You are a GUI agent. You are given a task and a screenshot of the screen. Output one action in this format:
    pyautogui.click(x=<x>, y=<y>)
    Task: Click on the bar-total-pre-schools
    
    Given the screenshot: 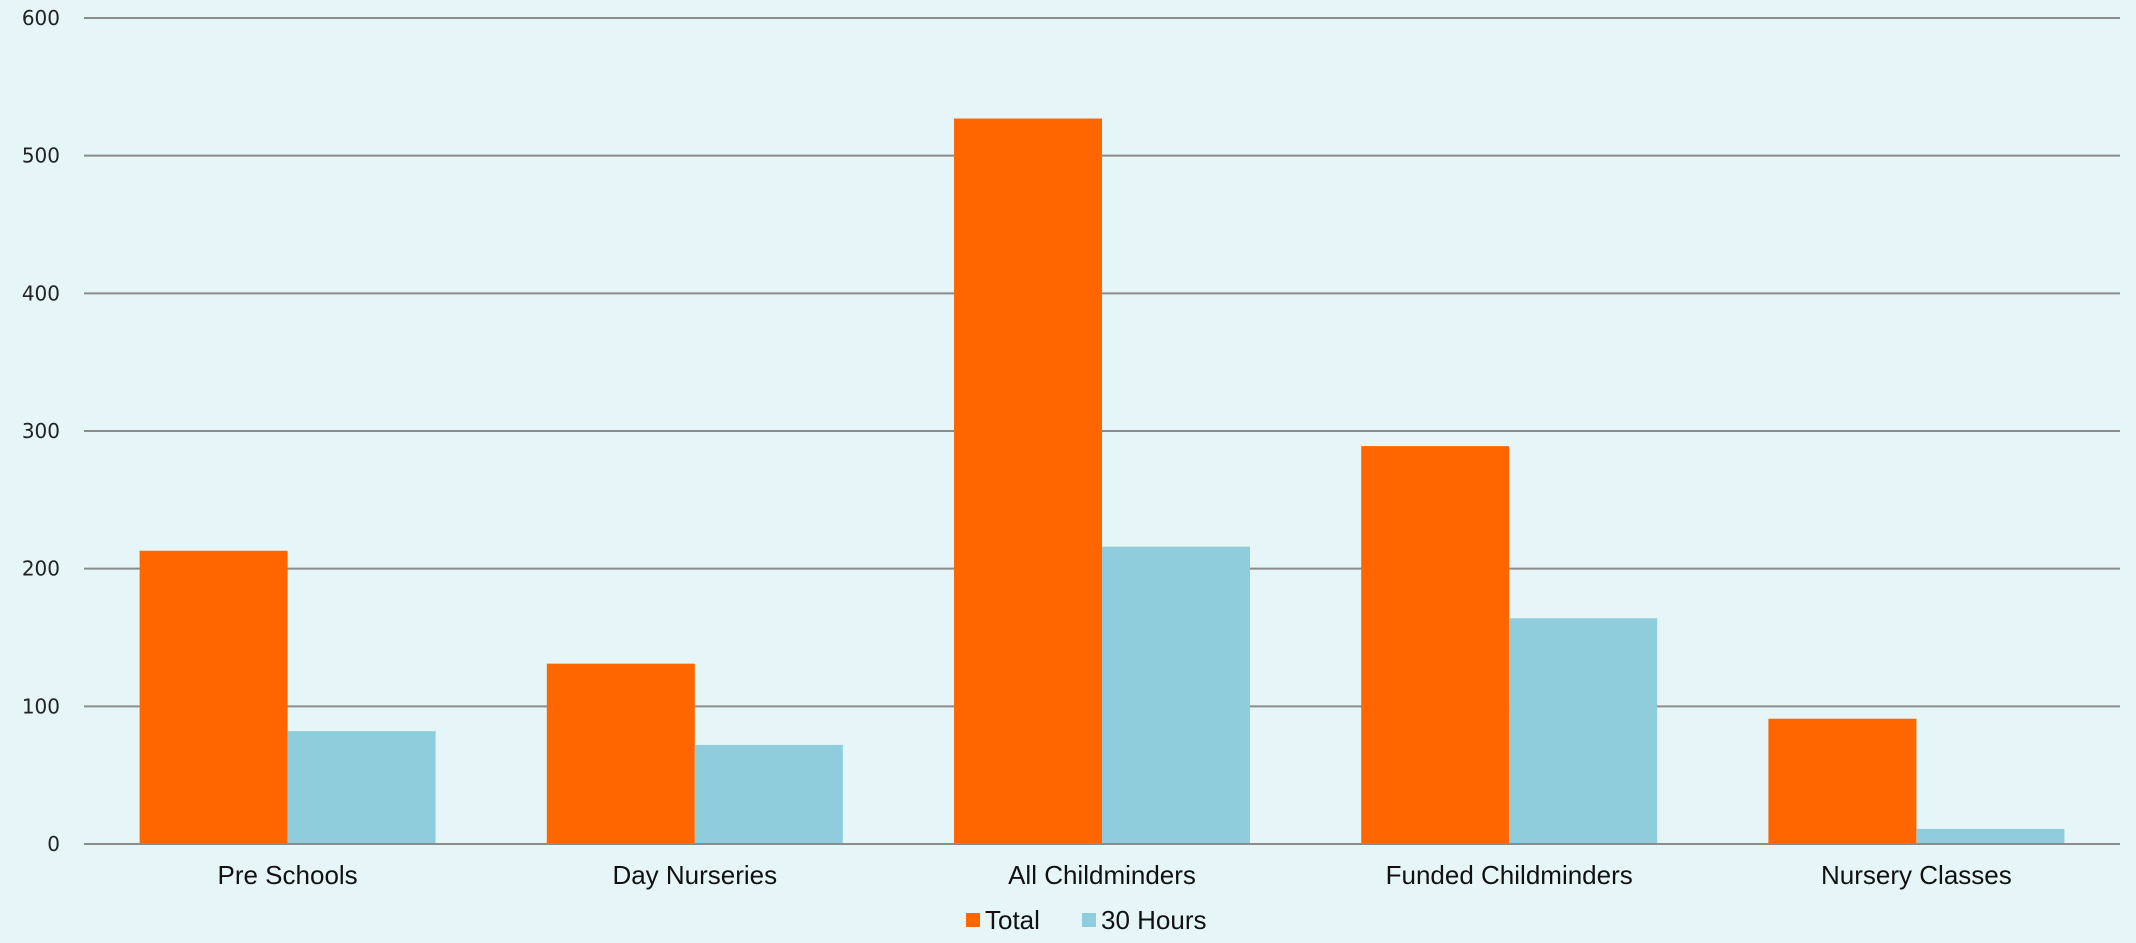 What is the action you would take?
    pyautogui.click(x=213, y=697)
    